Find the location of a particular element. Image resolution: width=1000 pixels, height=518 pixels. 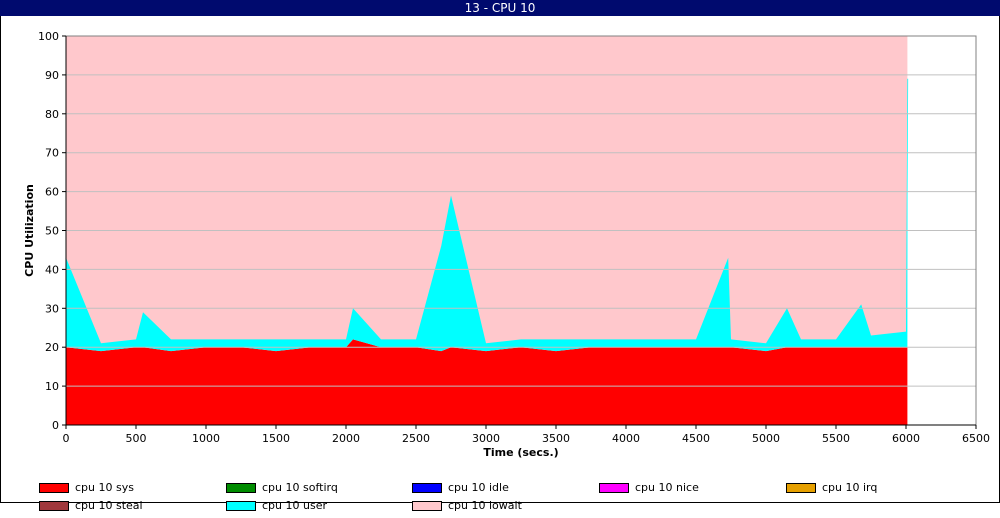

y-tick-label-100: 100 is located at coordinates (48, 36).